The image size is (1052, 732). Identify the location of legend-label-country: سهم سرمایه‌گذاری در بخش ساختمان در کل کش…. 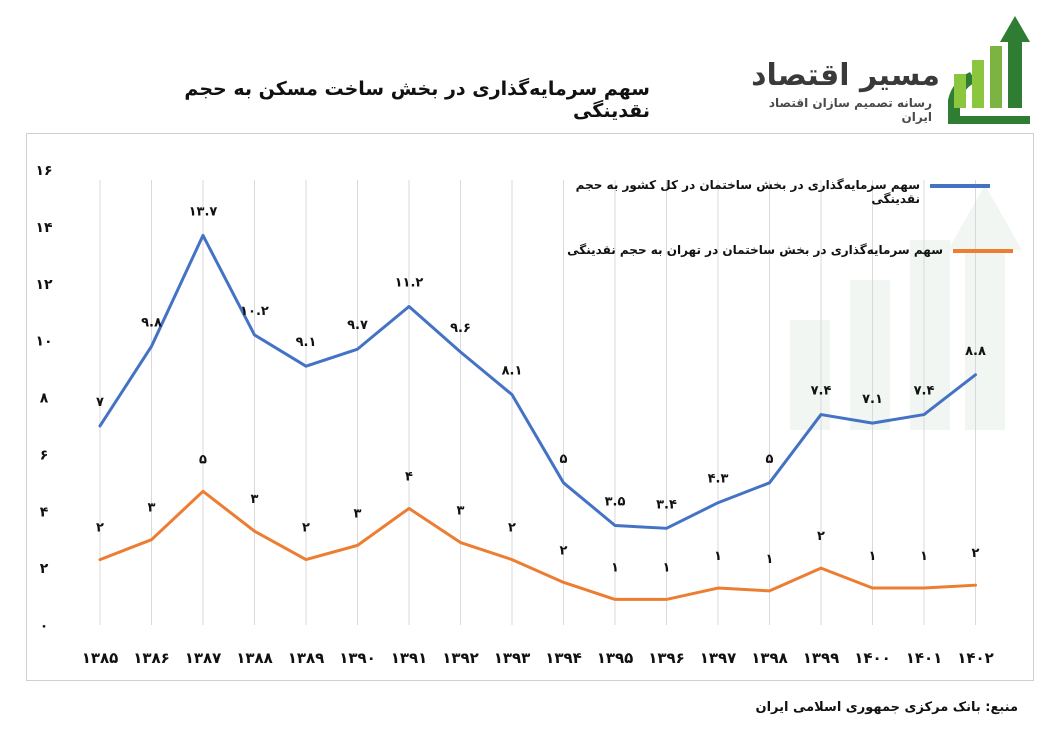
(747, 192).